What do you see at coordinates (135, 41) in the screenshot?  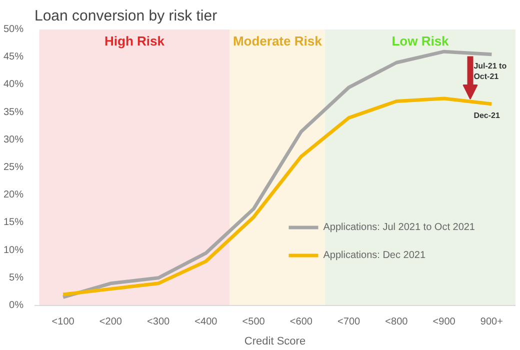 I see `band-label: High Risk` at bounding box center [135, 41].